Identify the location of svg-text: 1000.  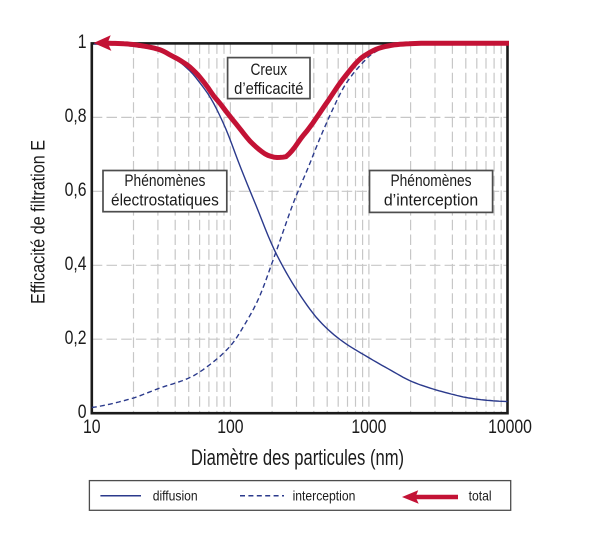
(368, 427).